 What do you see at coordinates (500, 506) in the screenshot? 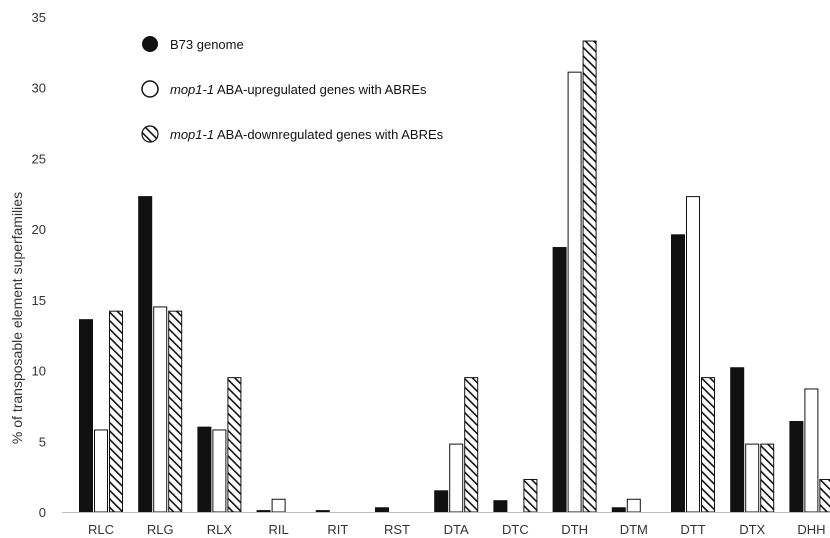
I see `bar-dtc-solid` at bounding box center [500, 506].